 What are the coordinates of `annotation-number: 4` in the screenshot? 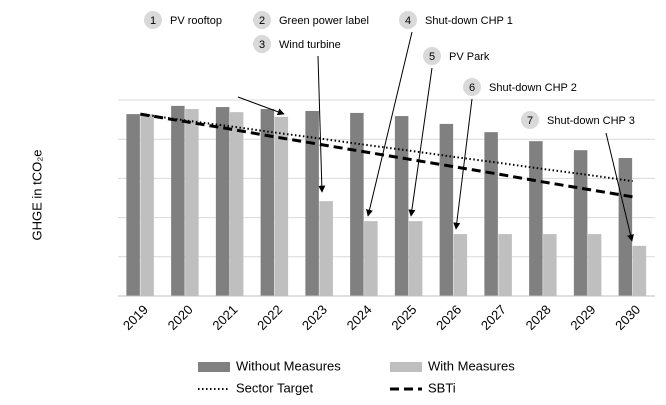 It's located at (408, 21).